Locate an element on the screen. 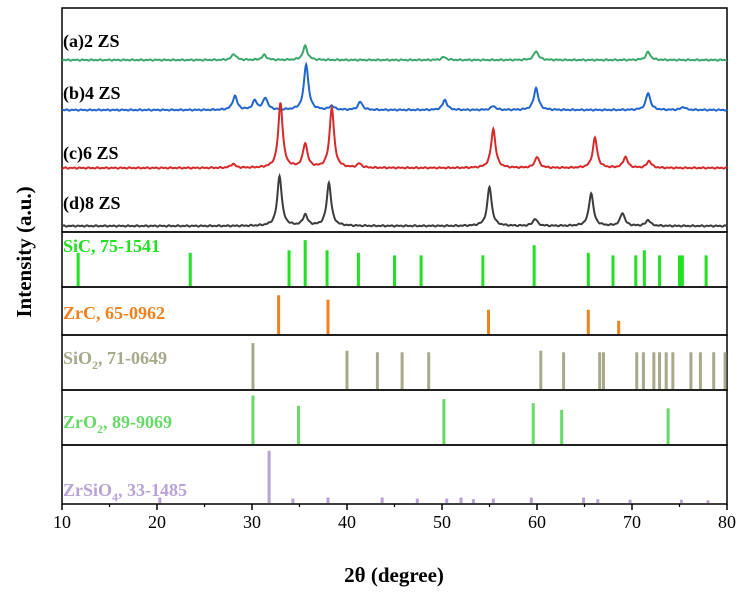 This screenshot has width=739, height=593. x-tick-label: 80 is located at coordinates (727, 522).